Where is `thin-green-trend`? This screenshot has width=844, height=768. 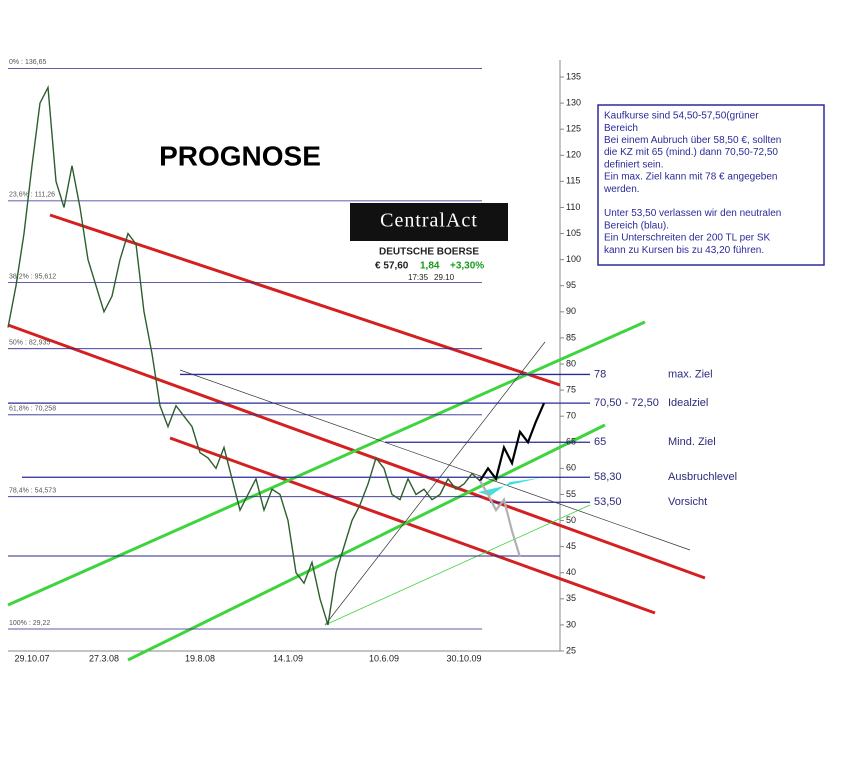 thin-green-trend is located at coordinates (457, 565).